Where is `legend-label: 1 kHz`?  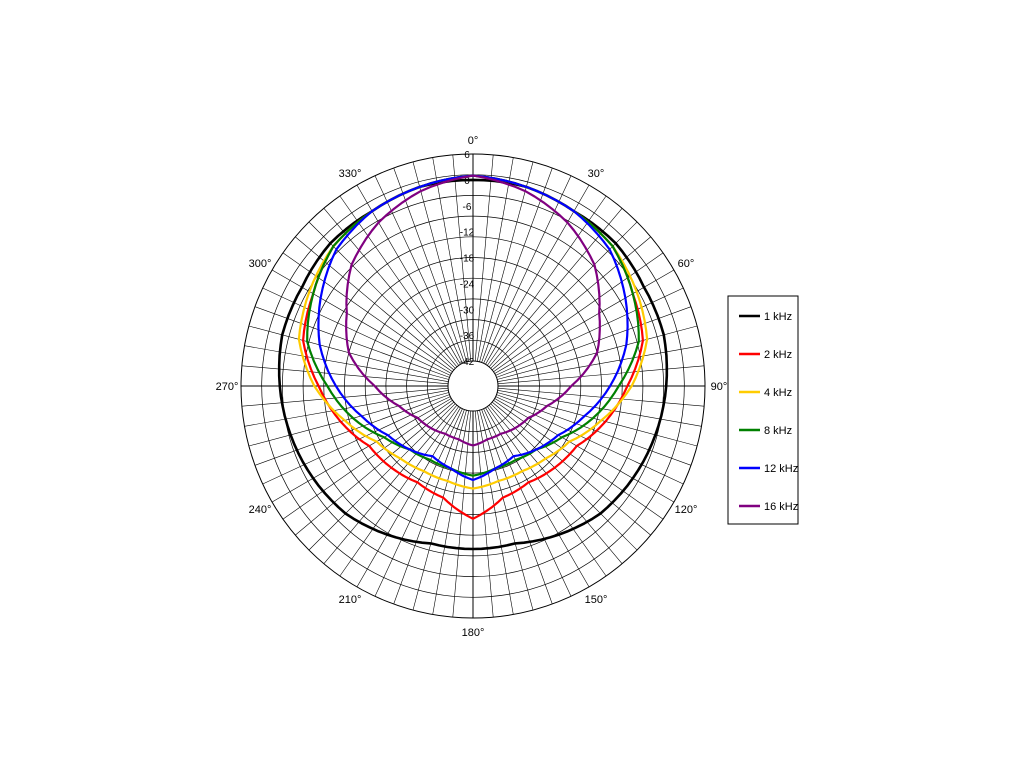 legend-label: 1 kHz is located at coordinates (778, 317).